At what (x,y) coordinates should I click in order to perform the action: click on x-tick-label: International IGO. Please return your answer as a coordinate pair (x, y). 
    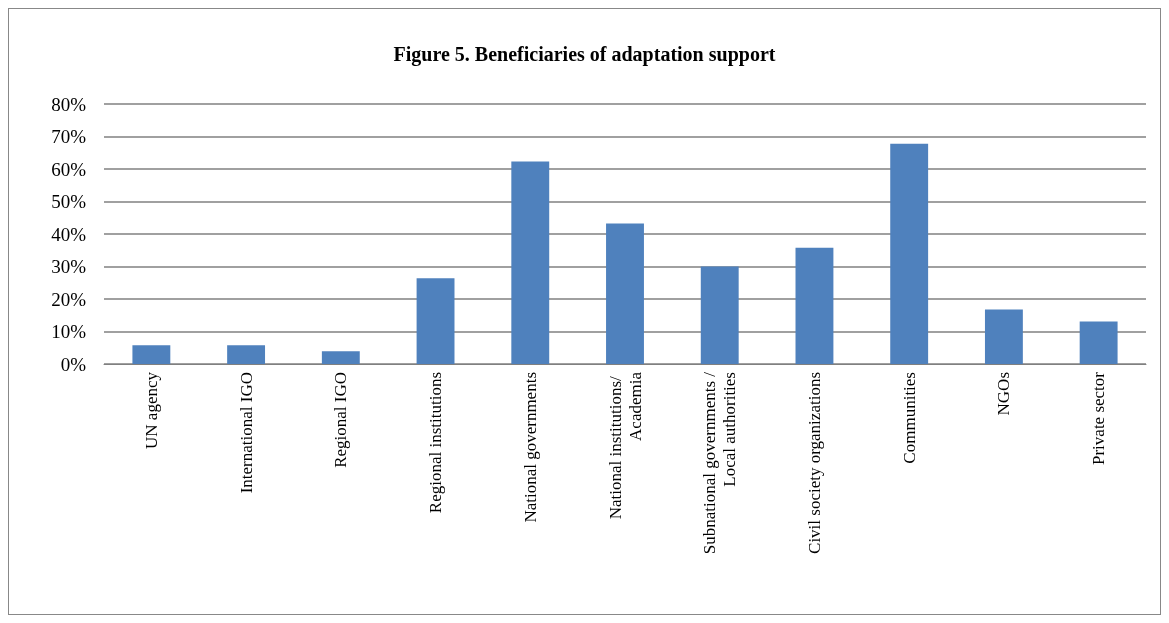
    Looking at the image, I should click on (246, 433).